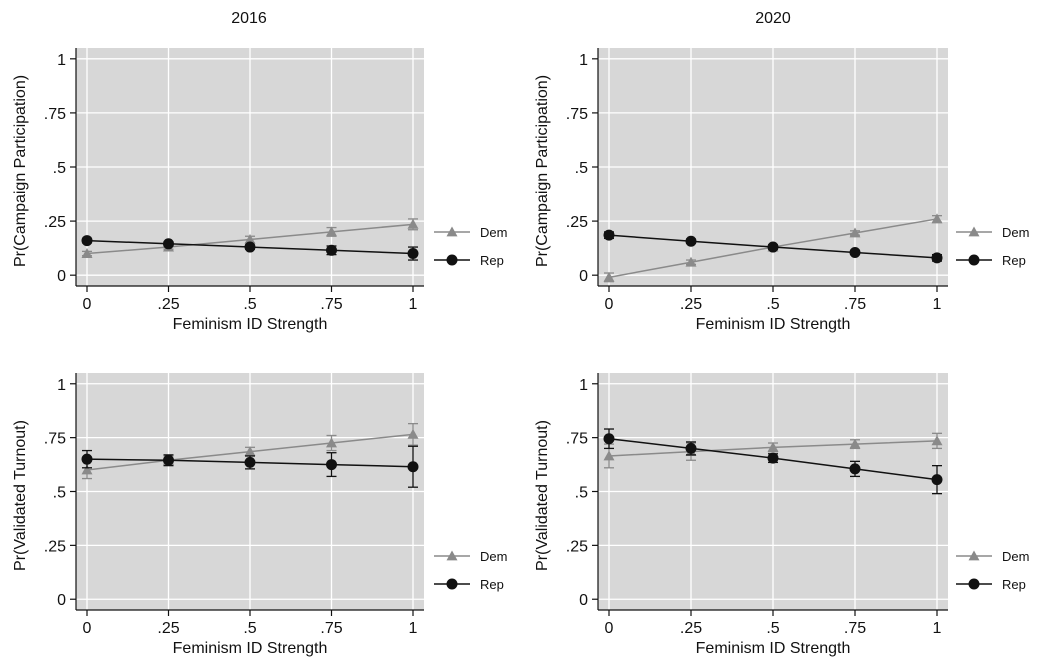 The width and height of the screenshot is (1042, 659). Describe the element at coordinates (773, 18) in the screenshot. I see `column-title-2020: 2020` at that location.